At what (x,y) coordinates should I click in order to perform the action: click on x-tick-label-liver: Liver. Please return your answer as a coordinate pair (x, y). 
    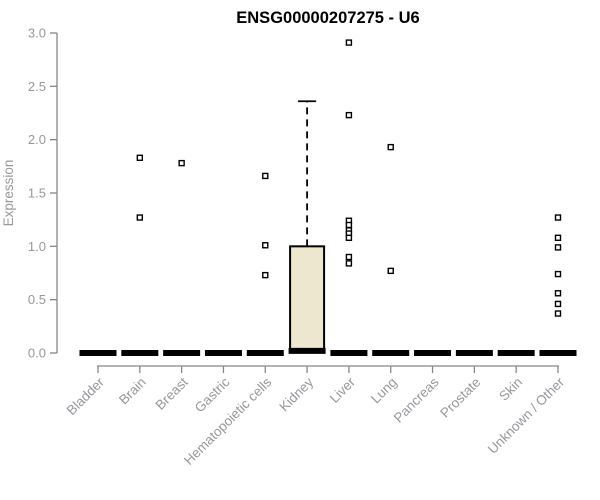
    Looking at the image, I should click on (343, 390).